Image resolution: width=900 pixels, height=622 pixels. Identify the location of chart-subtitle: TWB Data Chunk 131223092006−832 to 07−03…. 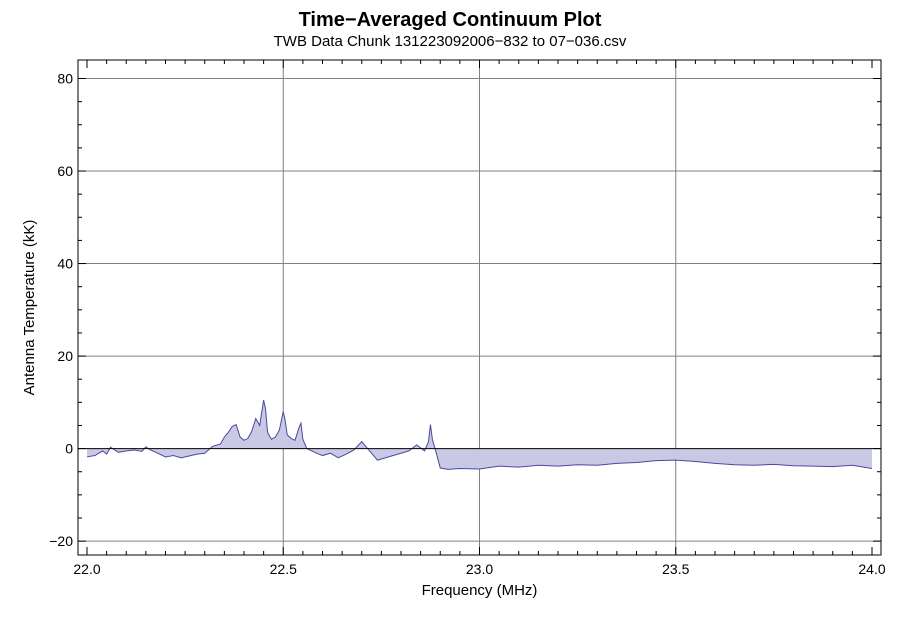
(450, 41).